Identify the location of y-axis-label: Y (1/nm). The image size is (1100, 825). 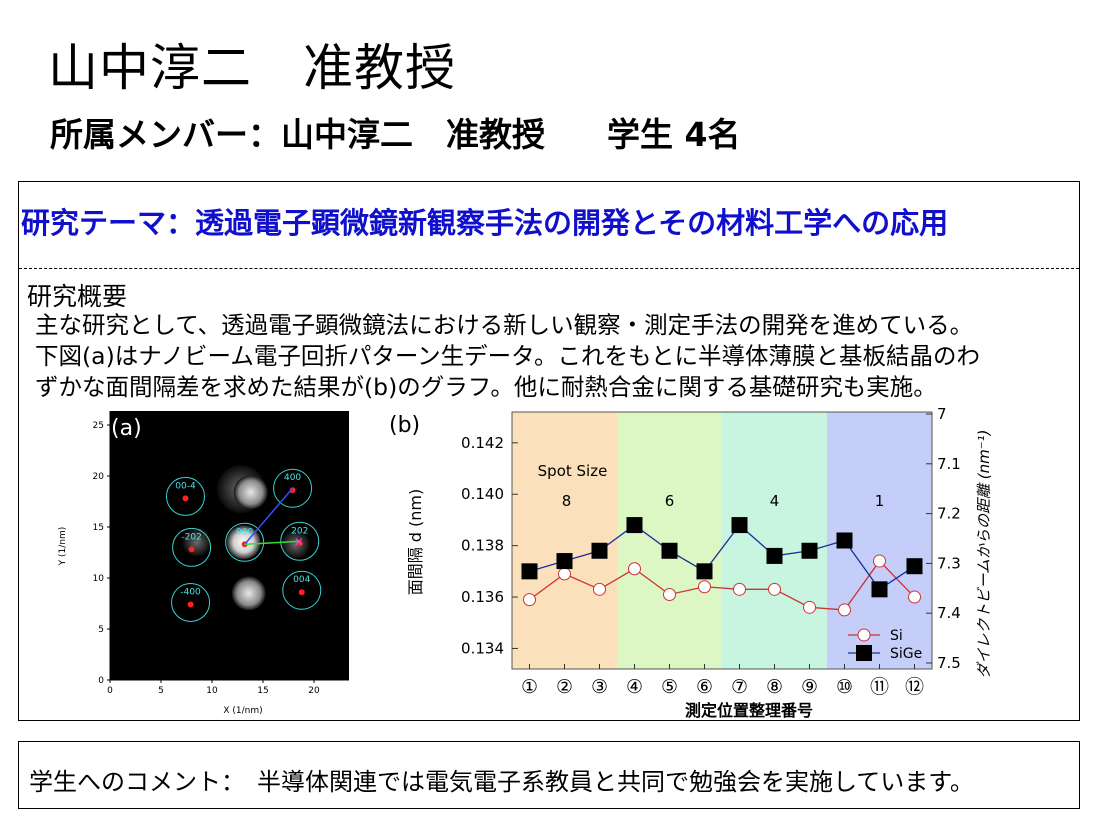
(63, 547).